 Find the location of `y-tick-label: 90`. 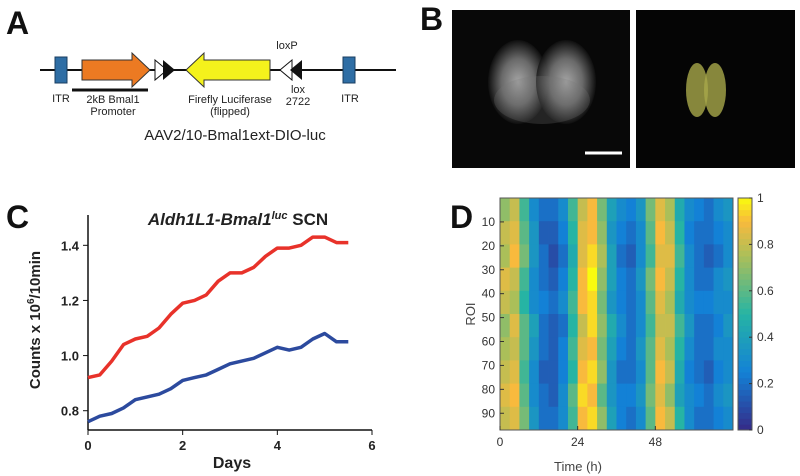

y-tick-label: 90 is located at coordinates (489, 413).